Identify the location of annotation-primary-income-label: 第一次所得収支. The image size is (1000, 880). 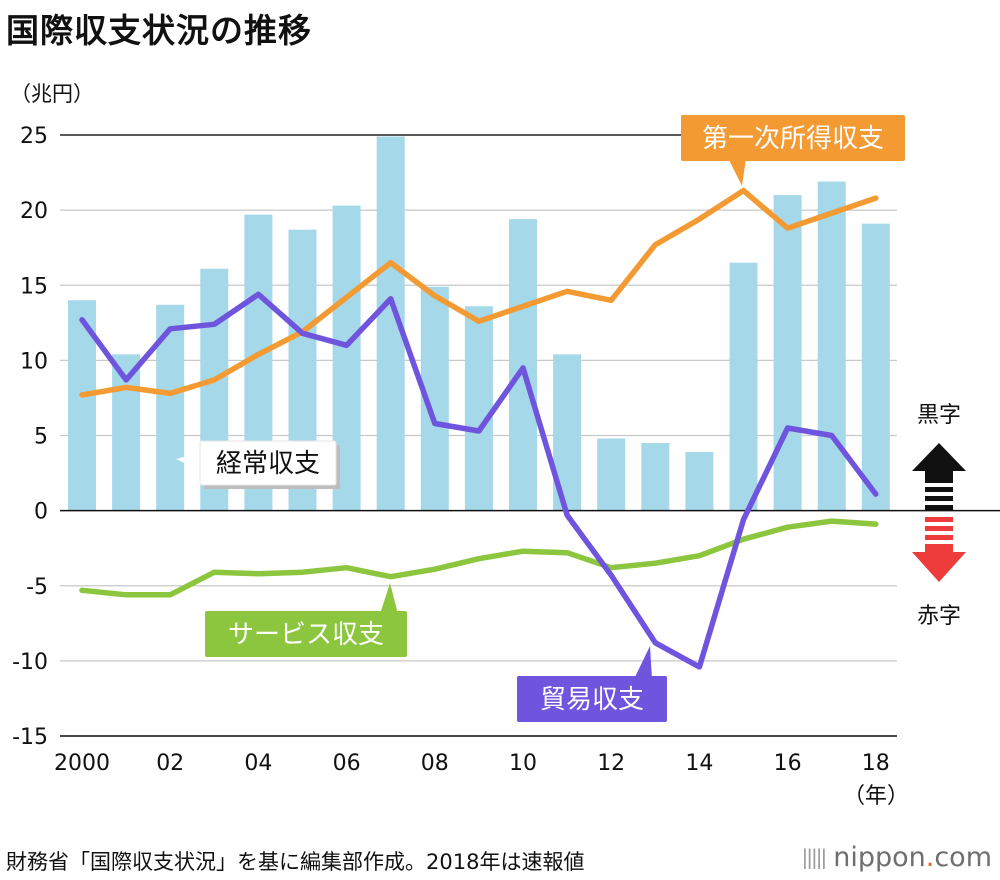
(793, 139).